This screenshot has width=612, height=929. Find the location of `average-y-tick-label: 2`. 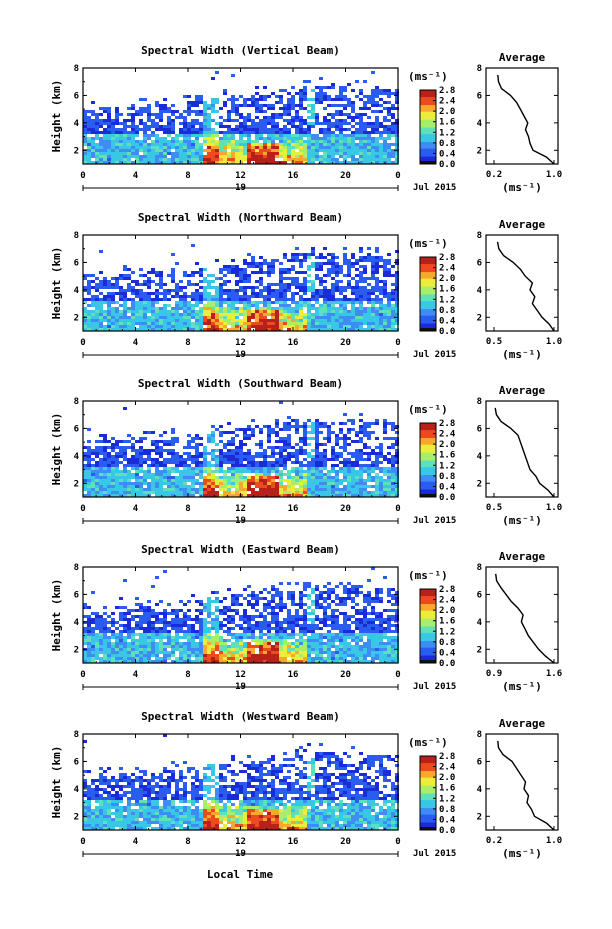

average-y-tick-label: 2 is located at coordinates (479, 484).